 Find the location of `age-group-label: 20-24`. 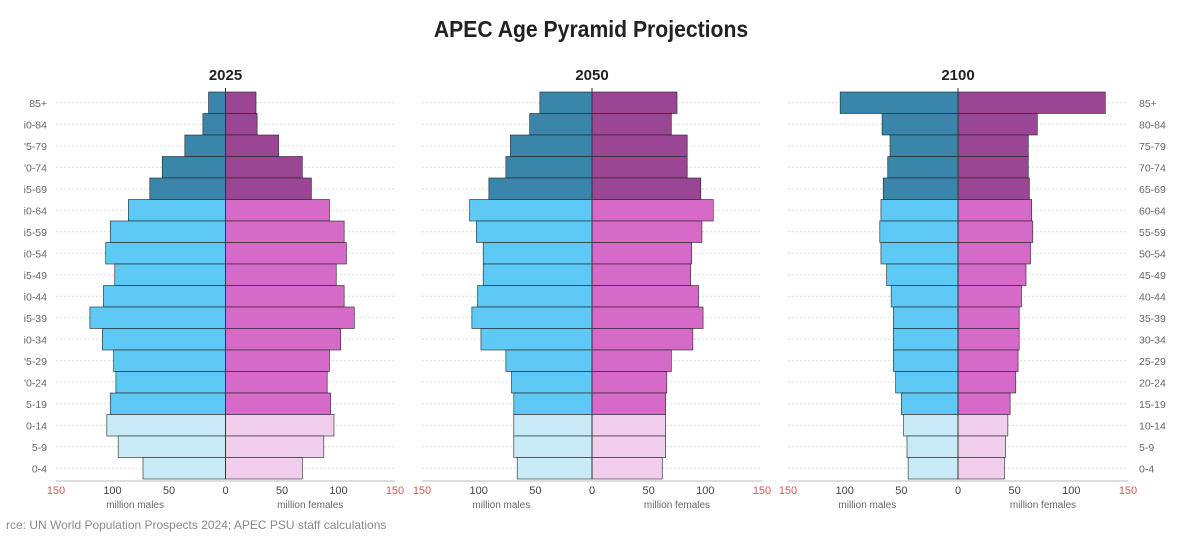

age-group-label: 20-24 is located at coordinates (1152, 383).